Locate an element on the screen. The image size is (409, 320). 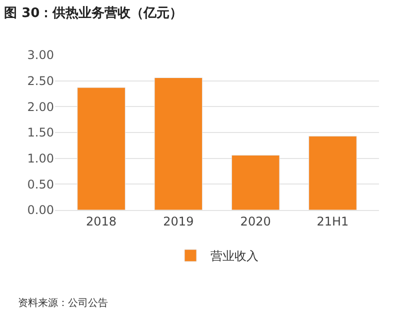
y-tick-label: 1.50 is located at coordinates (40, 133).